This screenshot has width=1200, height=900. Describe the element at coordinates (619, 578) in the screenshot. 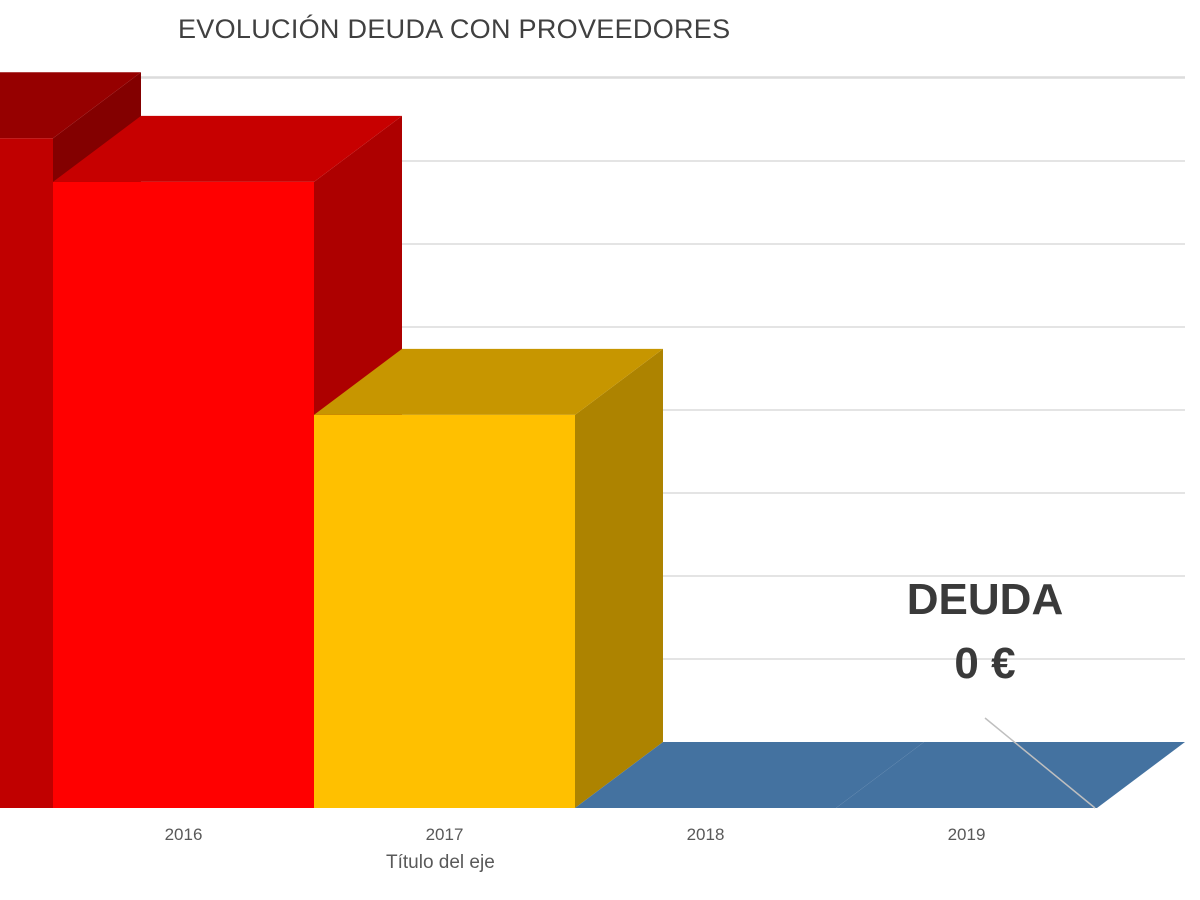

I see `bar-side` at that location.